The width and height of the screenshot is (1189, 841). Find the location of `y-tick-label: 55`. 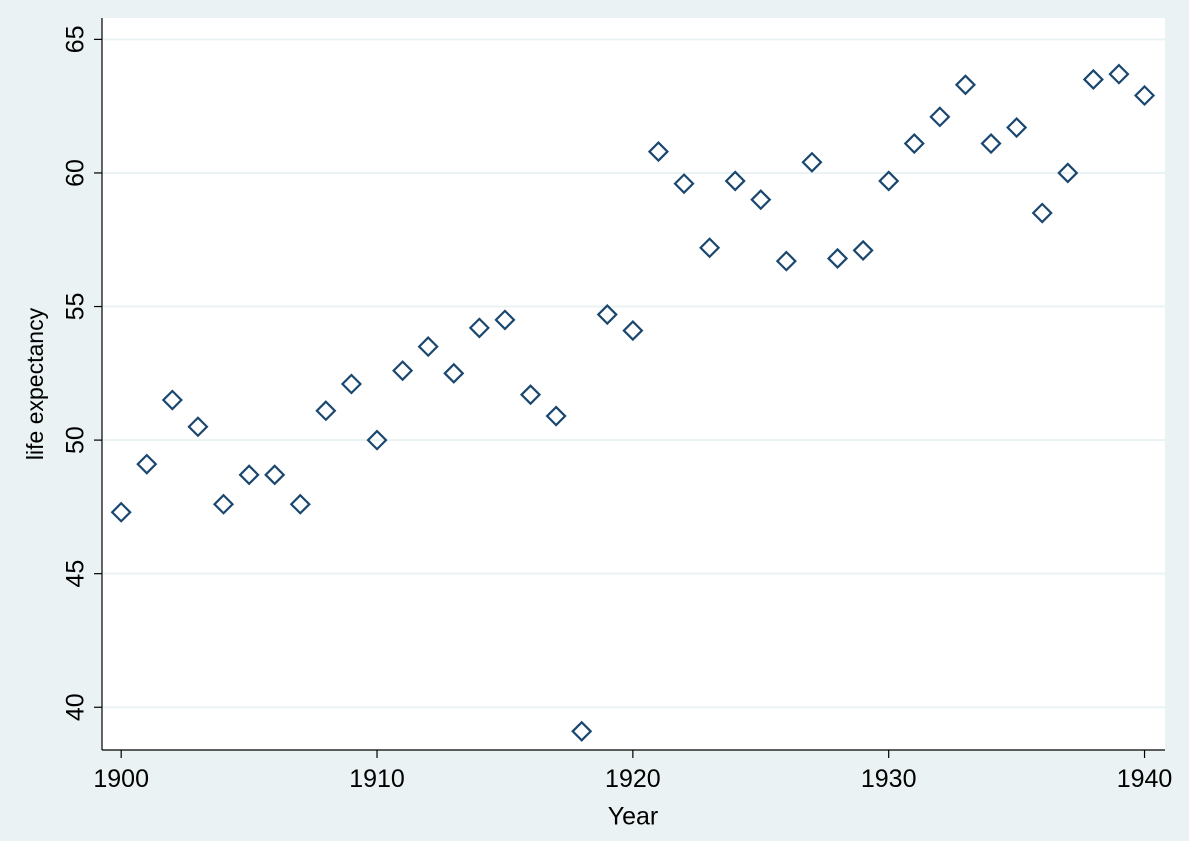

y-tick-label: 55 is located at coordinates (76, 307).